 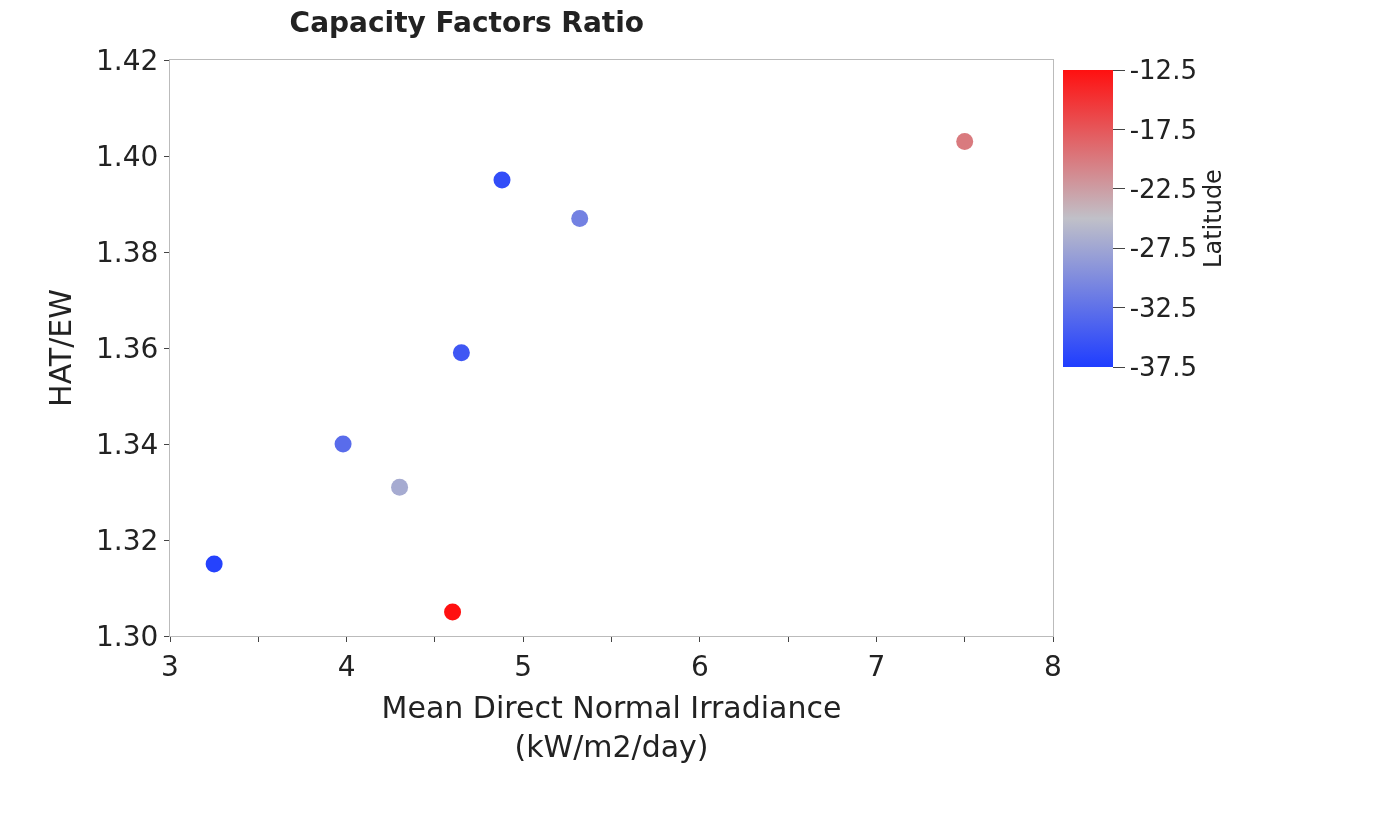 I want to click on color-bar-label: -27.5, so click(x=1163, y=248).